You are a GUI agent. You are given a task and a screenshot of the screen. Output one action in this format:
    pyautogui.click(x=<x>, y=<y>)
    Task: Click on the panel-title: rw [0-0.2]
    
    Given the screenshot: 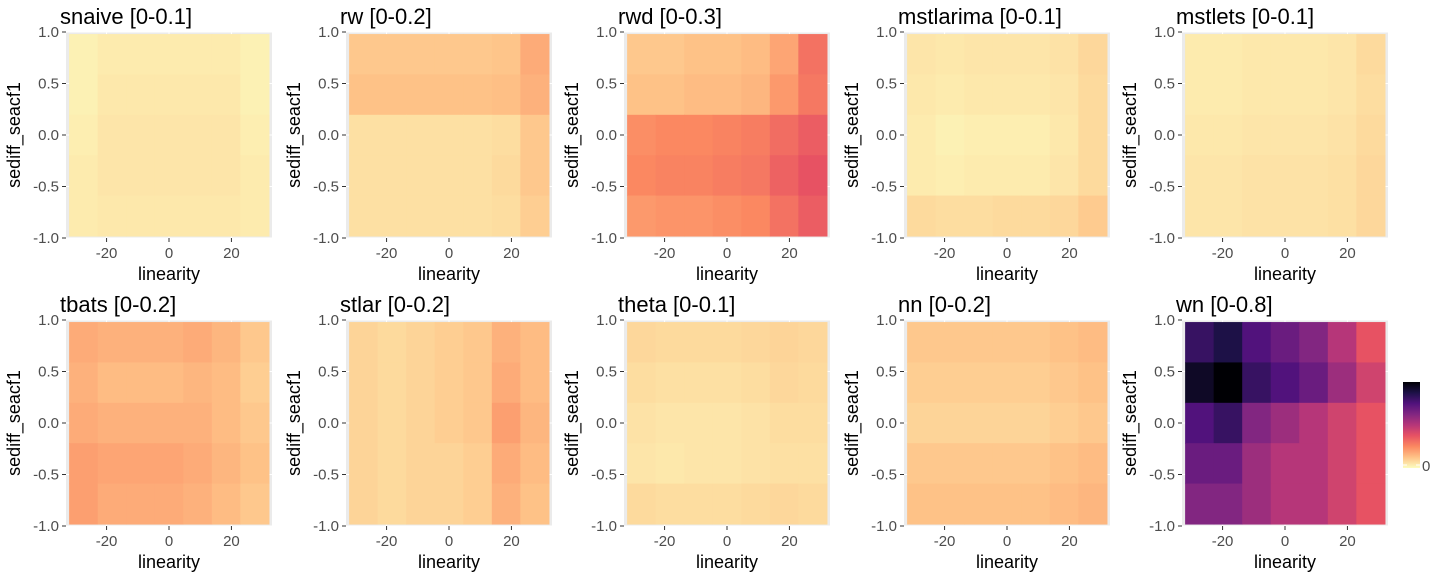 What is the action you would take?
    pyautogui.click(x=386, y=16)
    